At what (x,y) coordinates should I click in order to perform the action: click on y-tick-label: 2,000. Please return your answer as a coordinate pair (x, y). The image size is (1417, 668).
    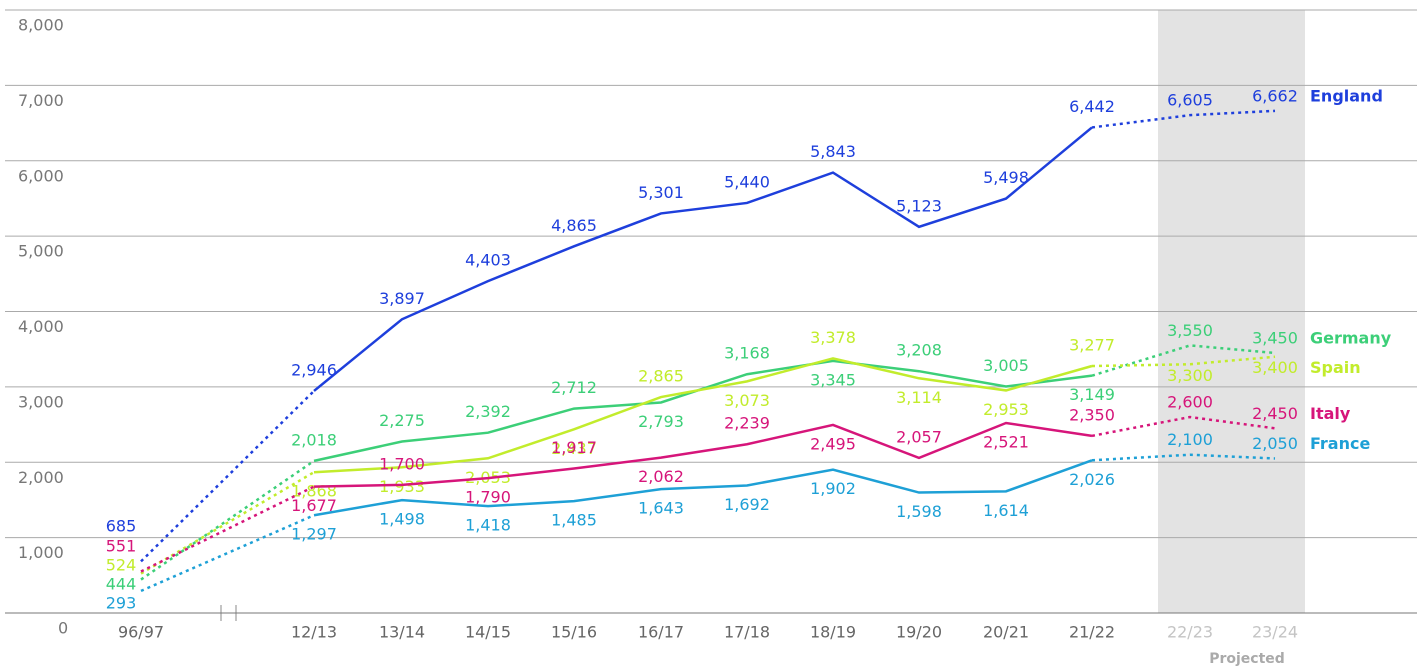
    Looking at the image, I should click on (41, 477).